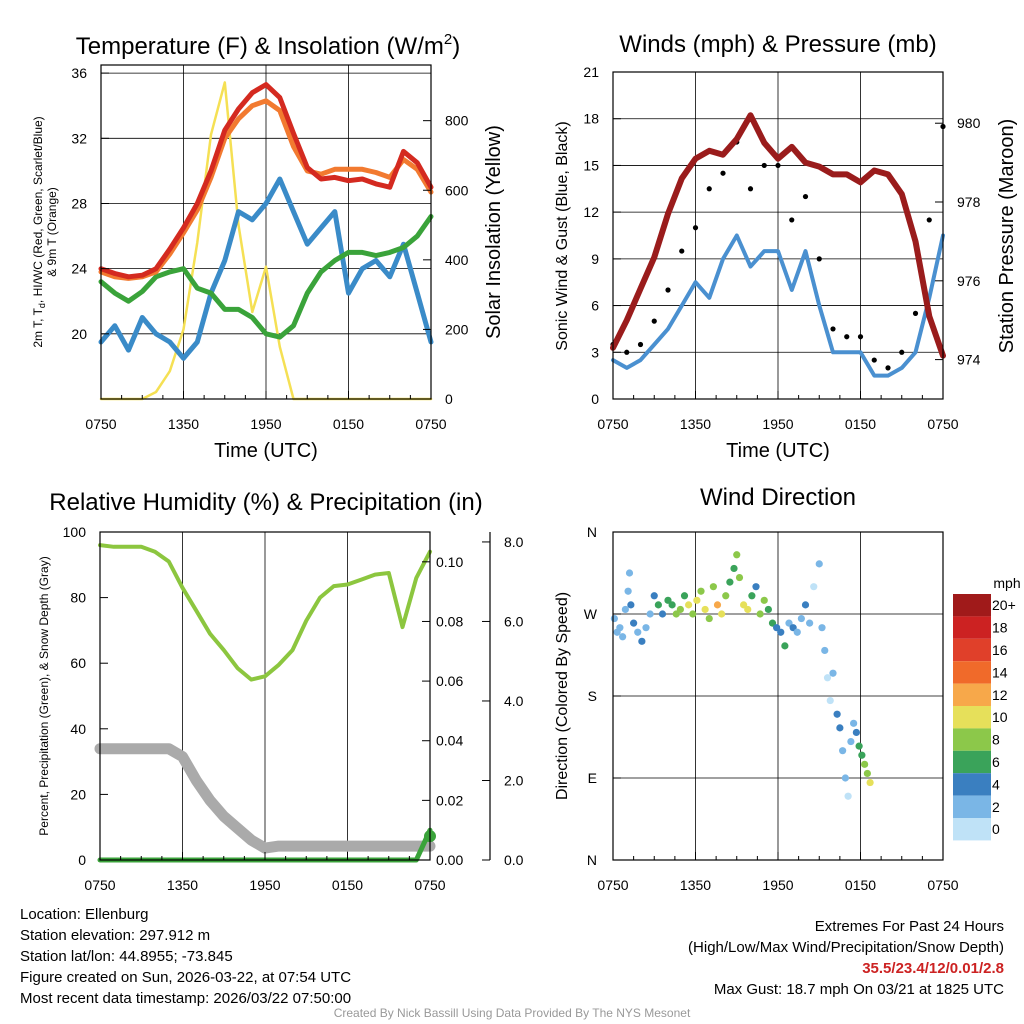 The image size is (1024, 1024). Describe the element at coordinates (591, 72) in the screenshot. I see `winds-ytick-label: 21` at that location.